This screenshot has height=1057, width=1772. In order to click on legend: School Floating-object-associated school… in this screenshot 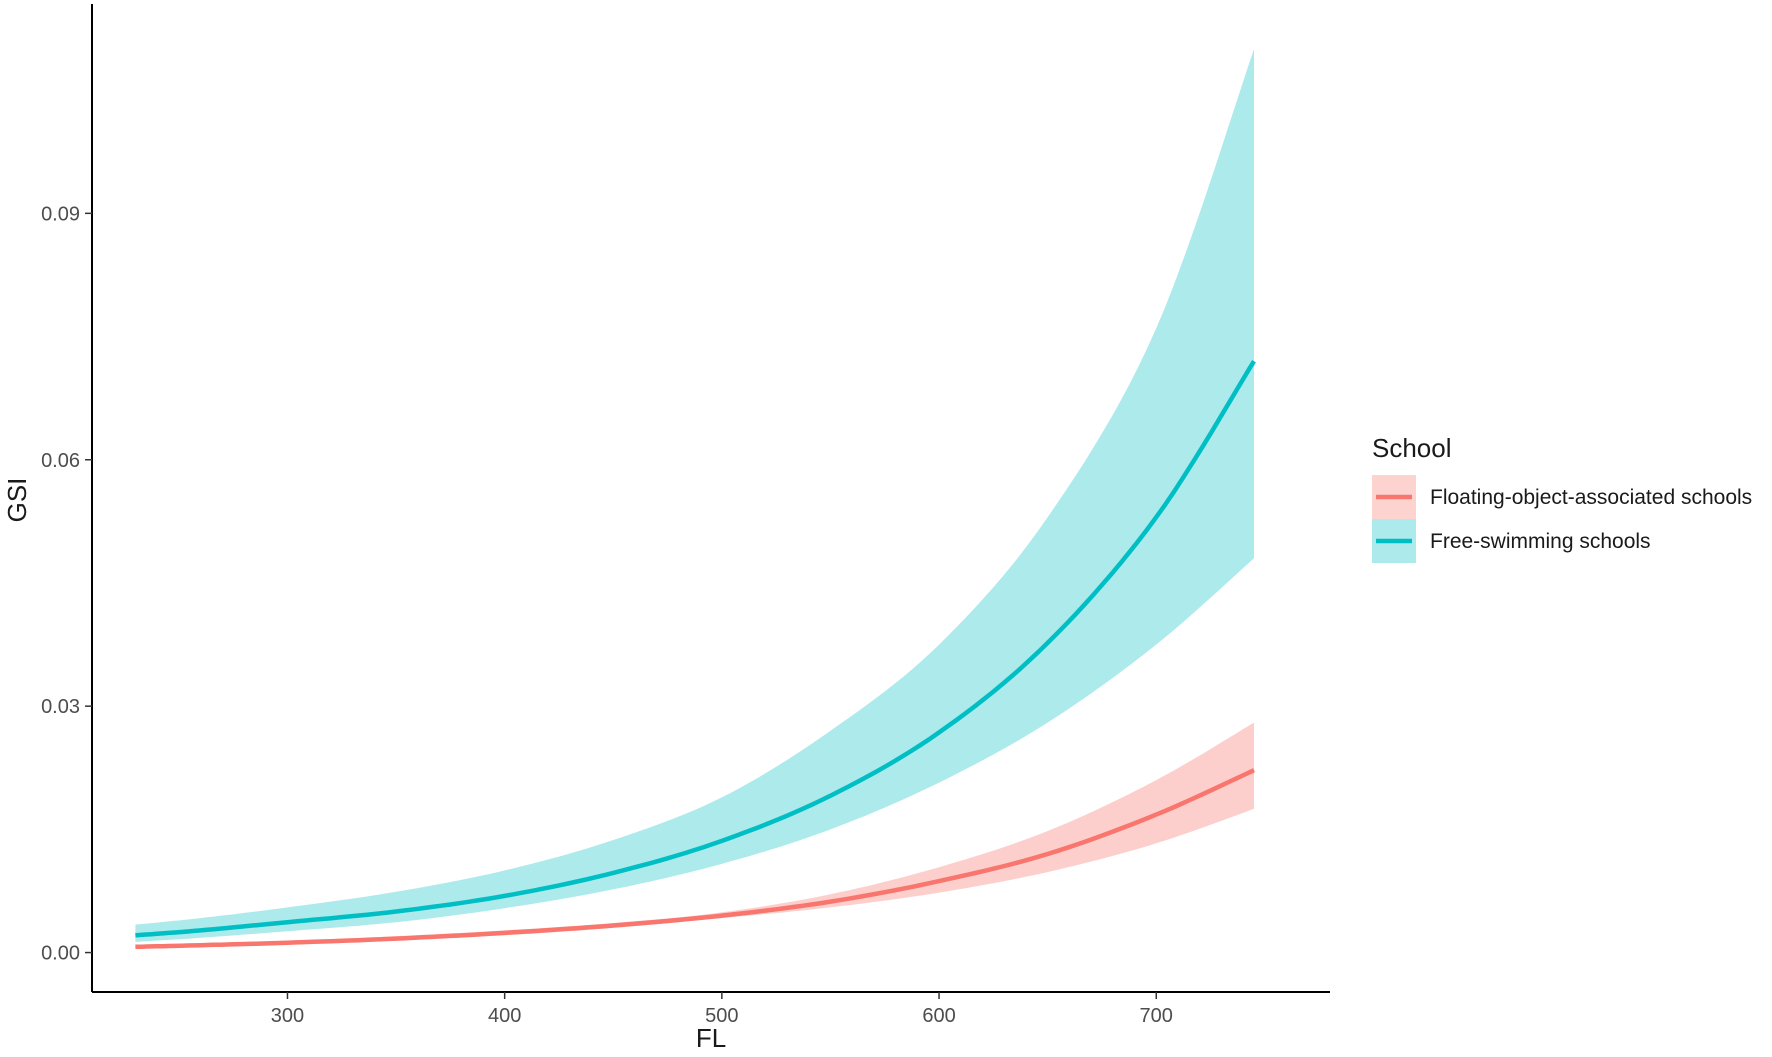, I will do `click(1562, 498)`.